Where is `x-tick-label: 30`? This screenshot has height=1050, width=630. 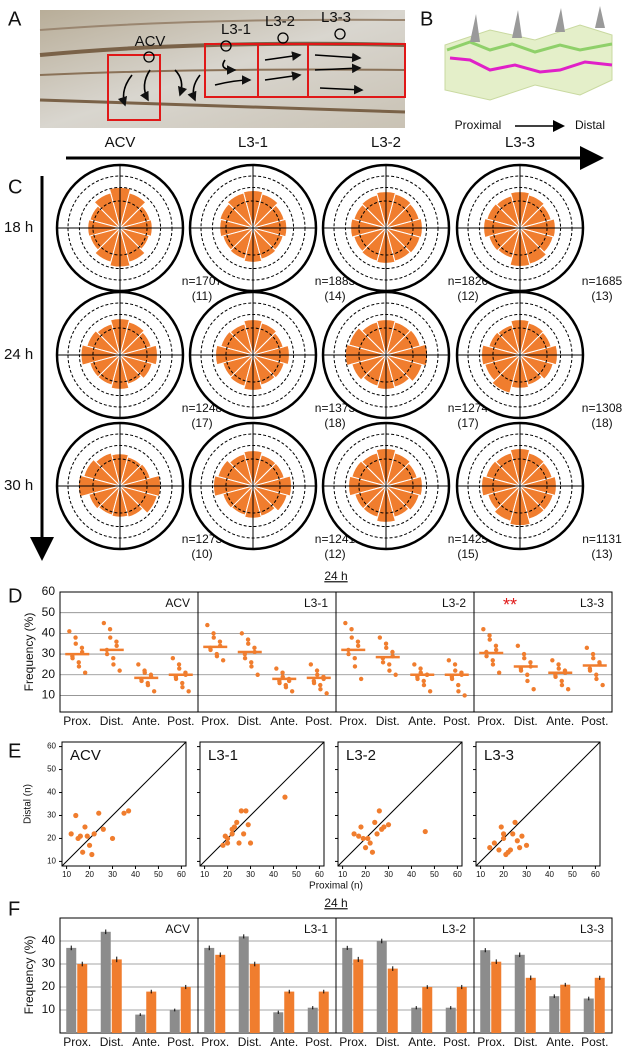
x-tick-label: 30 is located at coordinates (250, 874).